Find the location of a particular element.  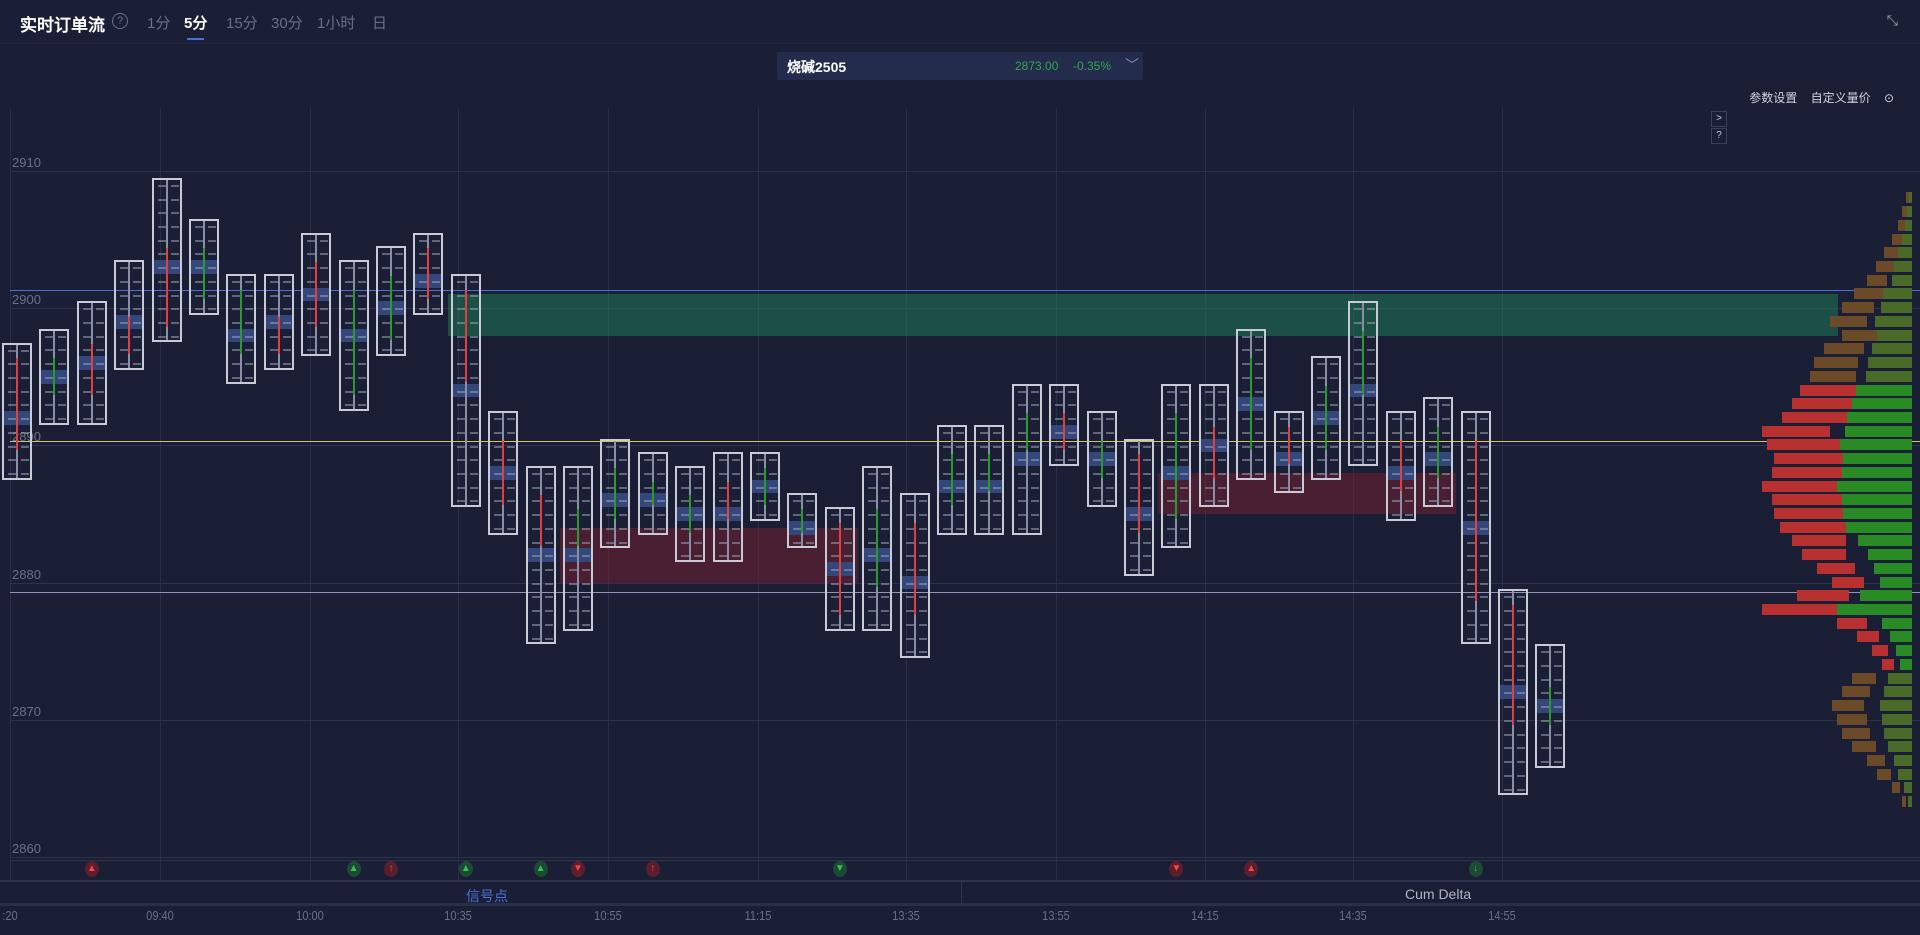

tab-cum-delta: Cum Delta is located at coordinates (1438, 894).